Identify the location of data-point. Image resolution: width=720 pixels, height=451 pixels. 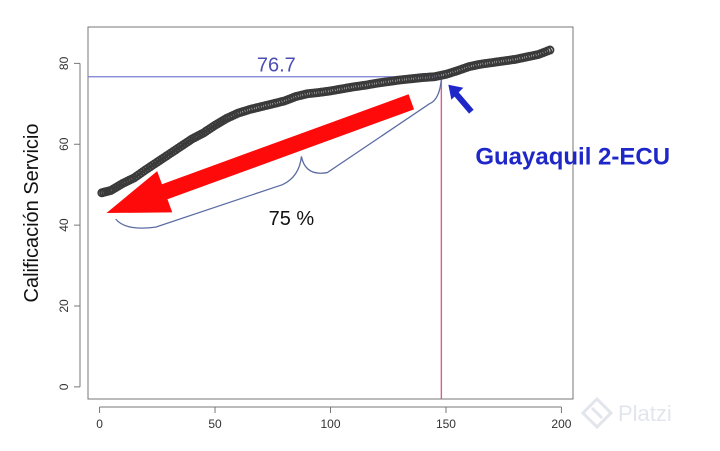
(550, 50).